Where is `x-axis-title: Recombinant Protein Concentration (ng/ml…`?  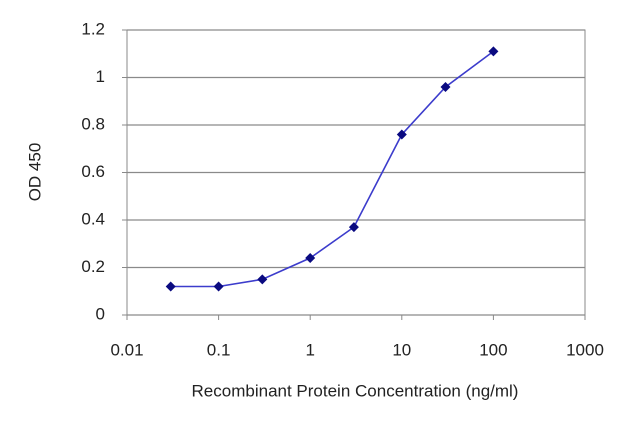
x-axis-title: Recombinant Protein Concentration (ng/ml… is located at coordinates (355, 390).